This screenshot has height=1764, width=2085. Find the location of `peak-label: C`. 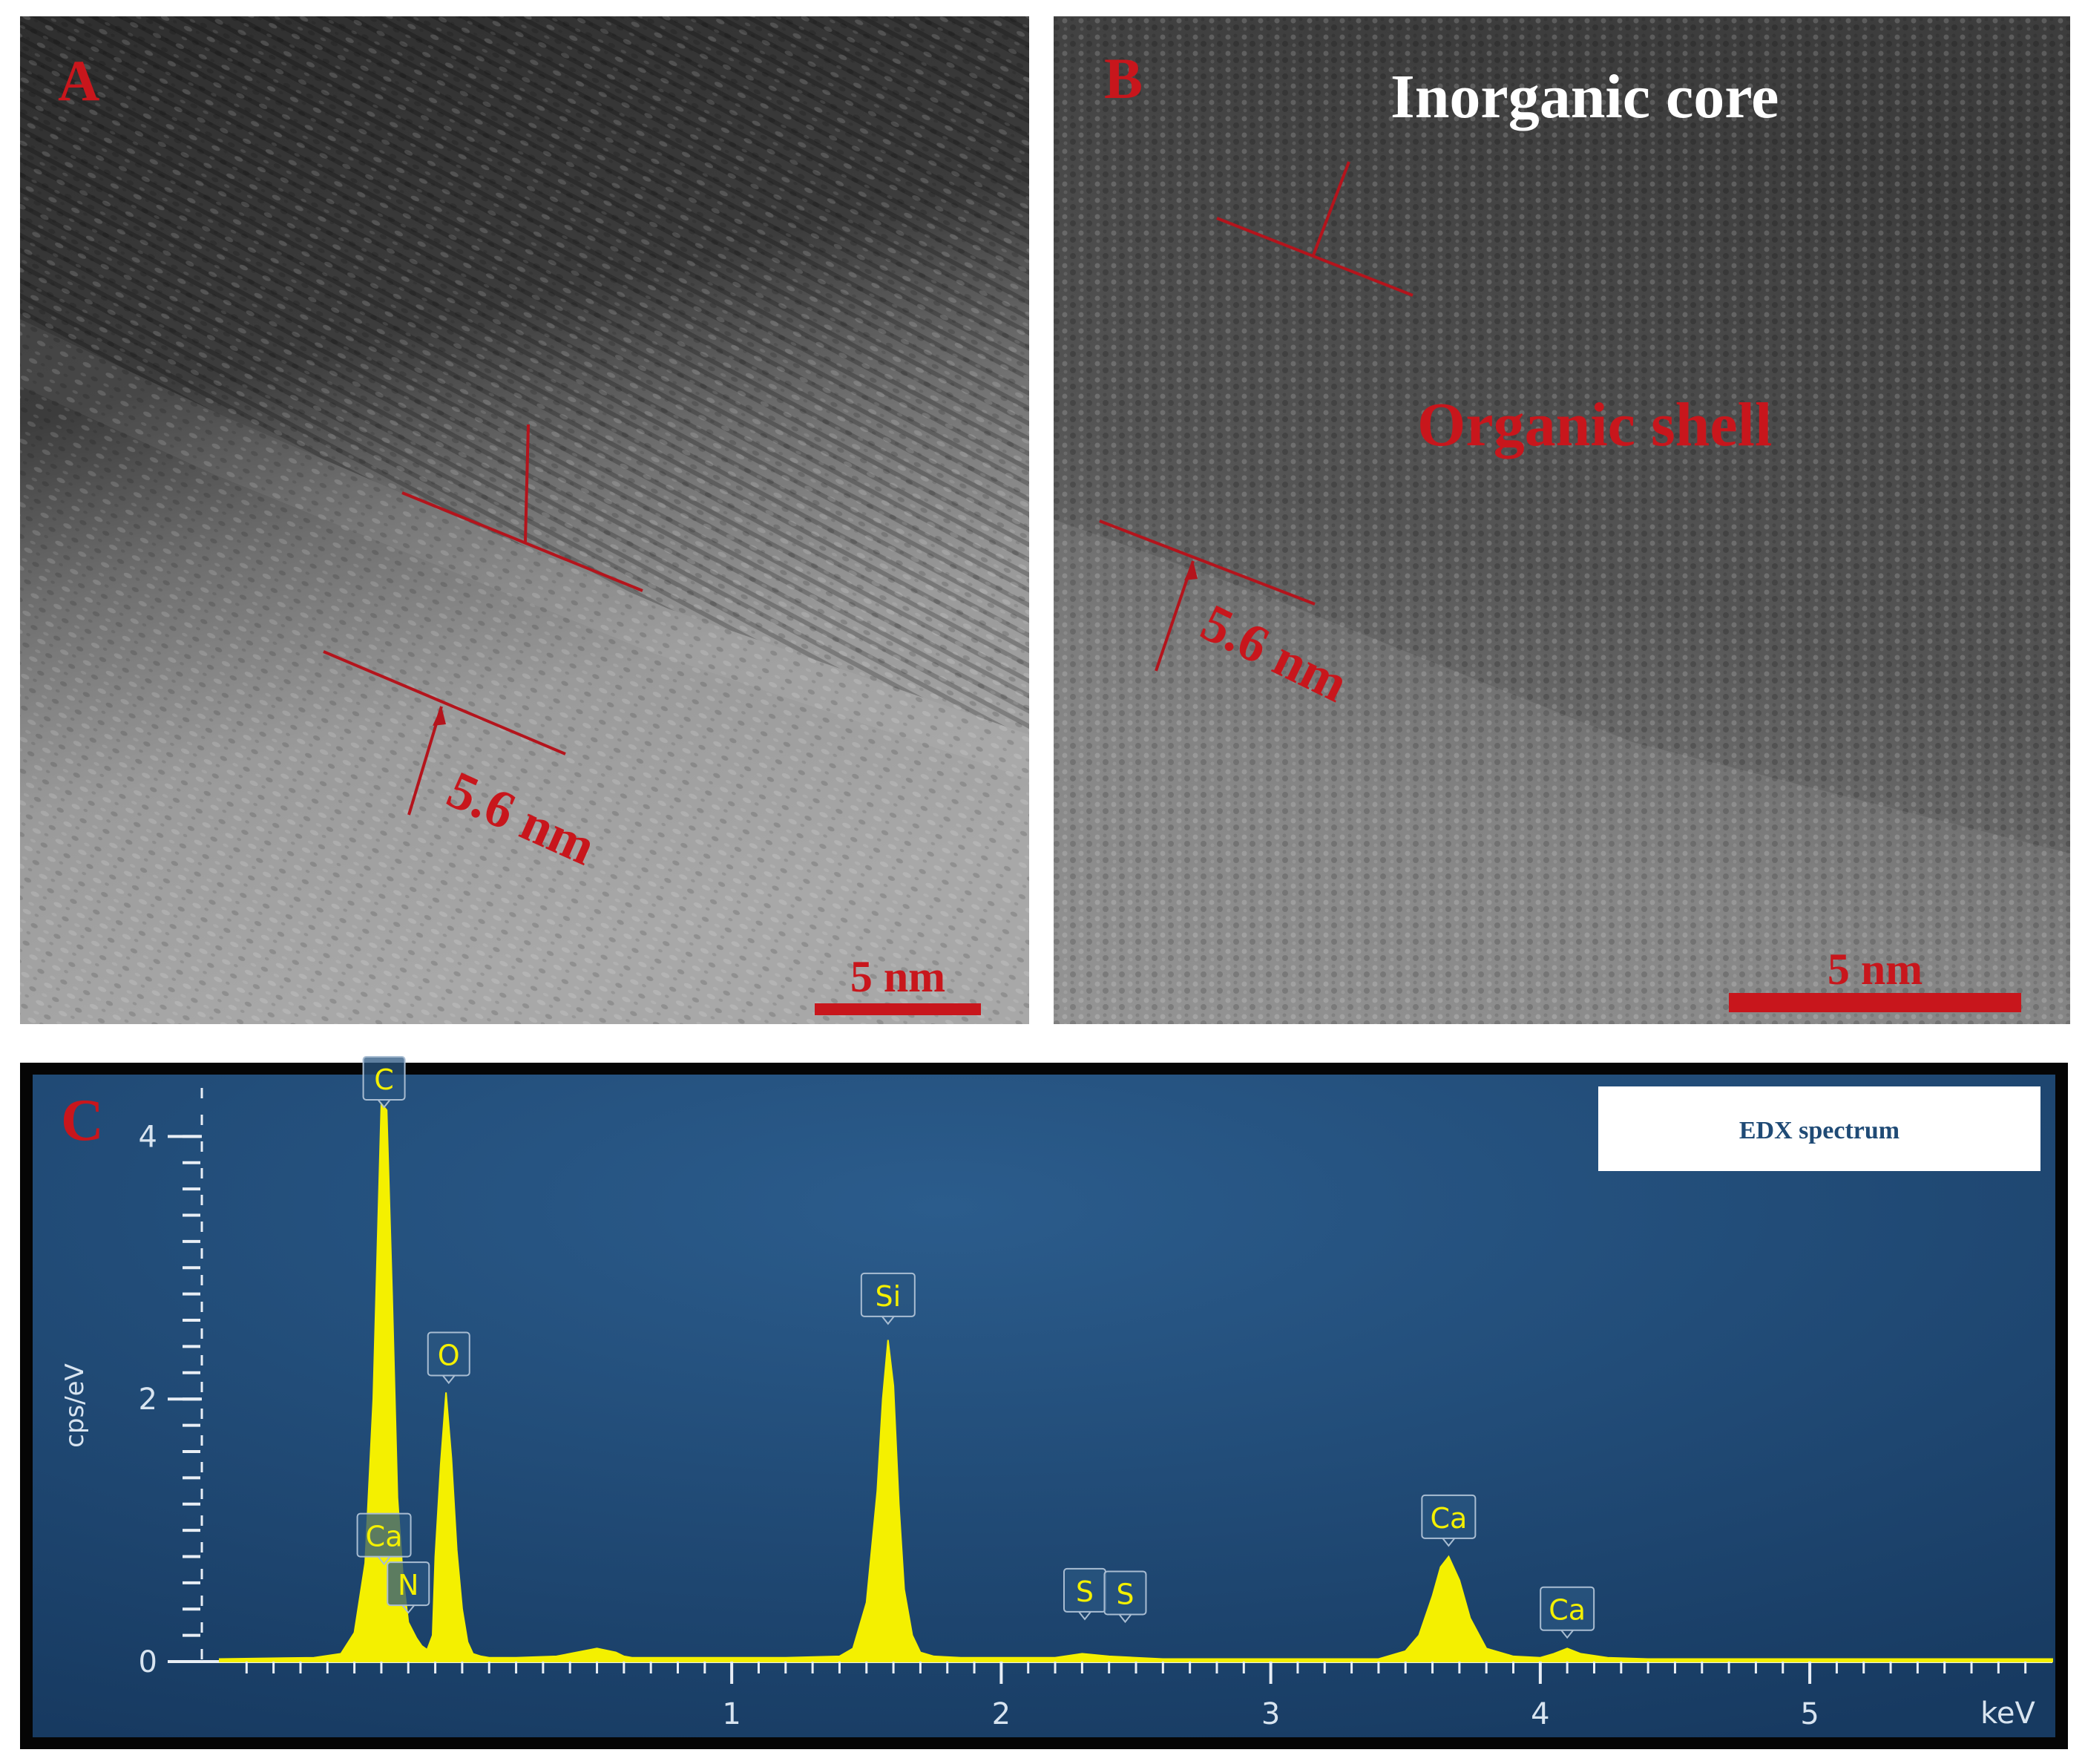

peak-label: C is located at coordinates (384, 1082).